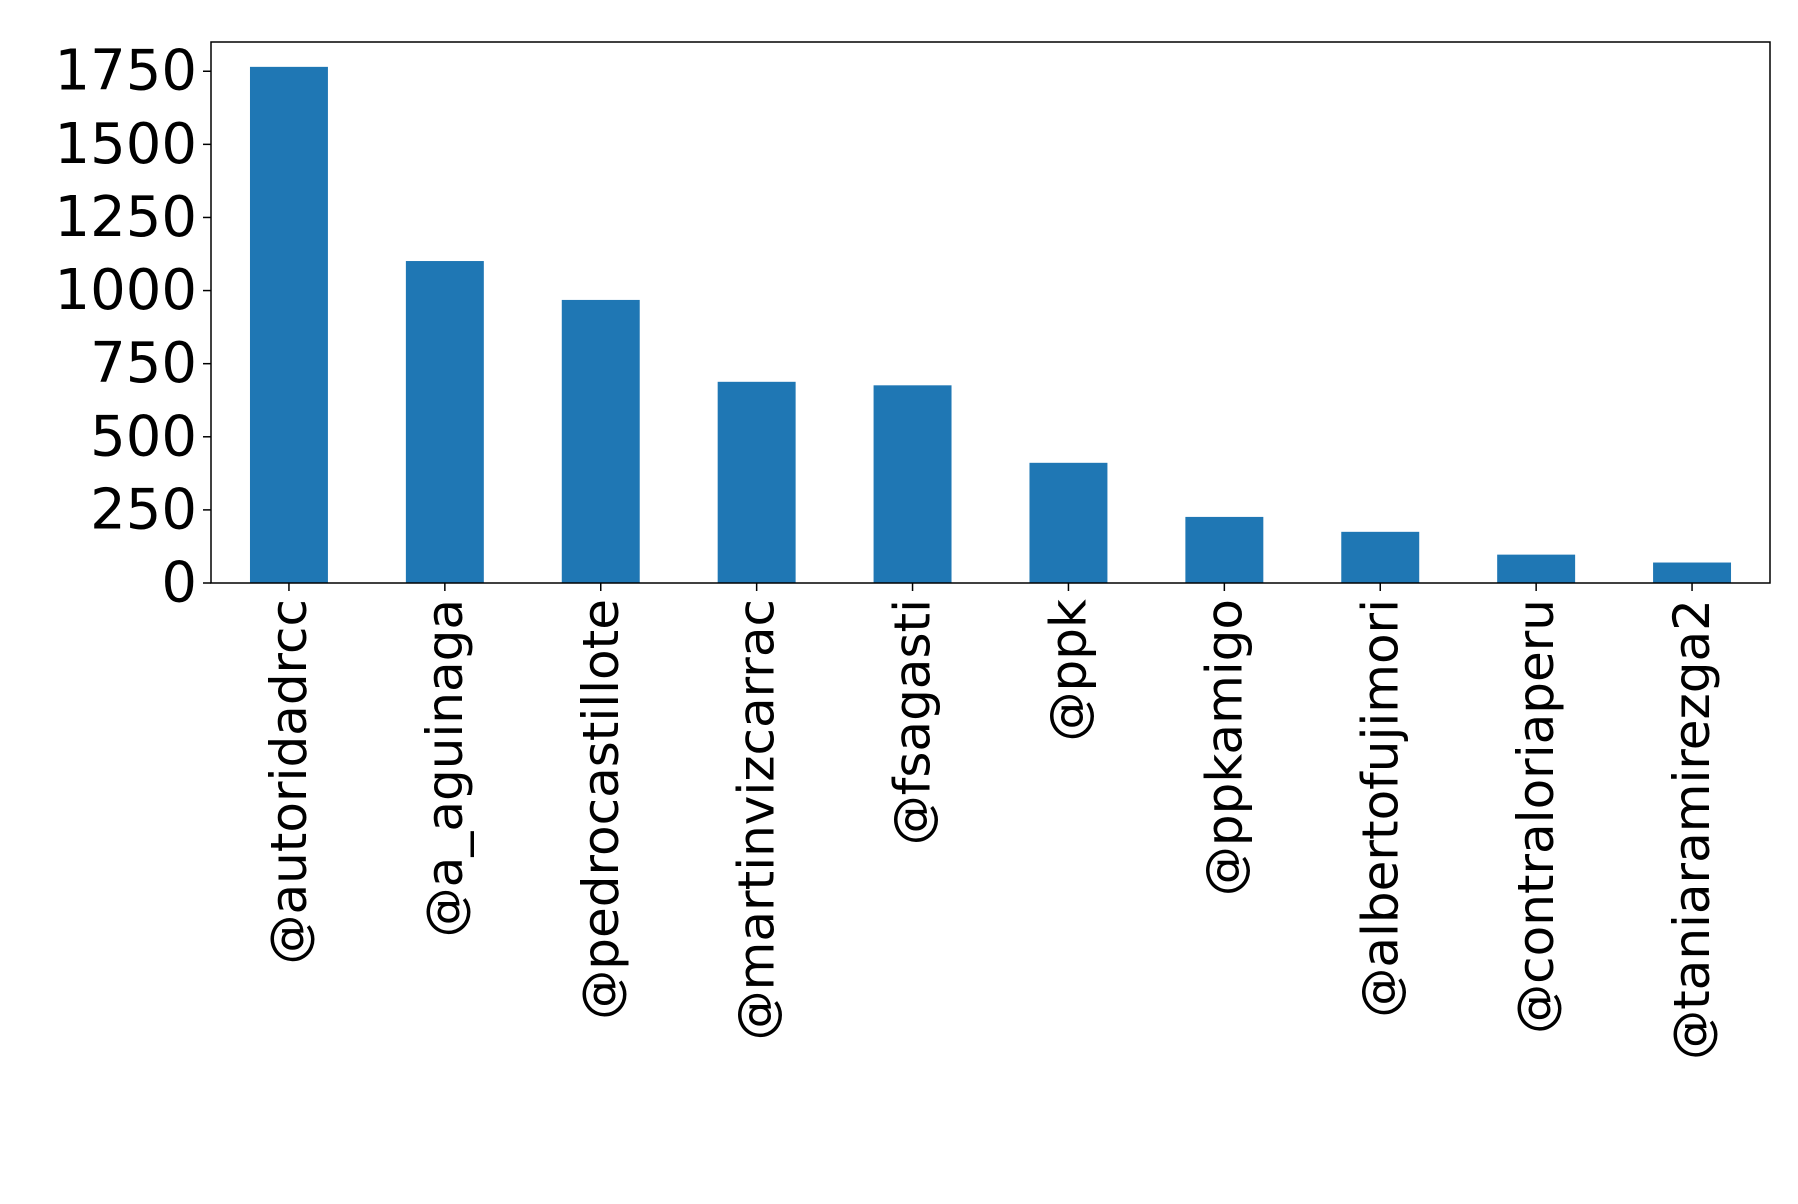 This screenshot has height=1204, width=1798. Describe the element at coordinates (125, 217) in the screenshot. I see `y-tick-label: 1250` at that location.